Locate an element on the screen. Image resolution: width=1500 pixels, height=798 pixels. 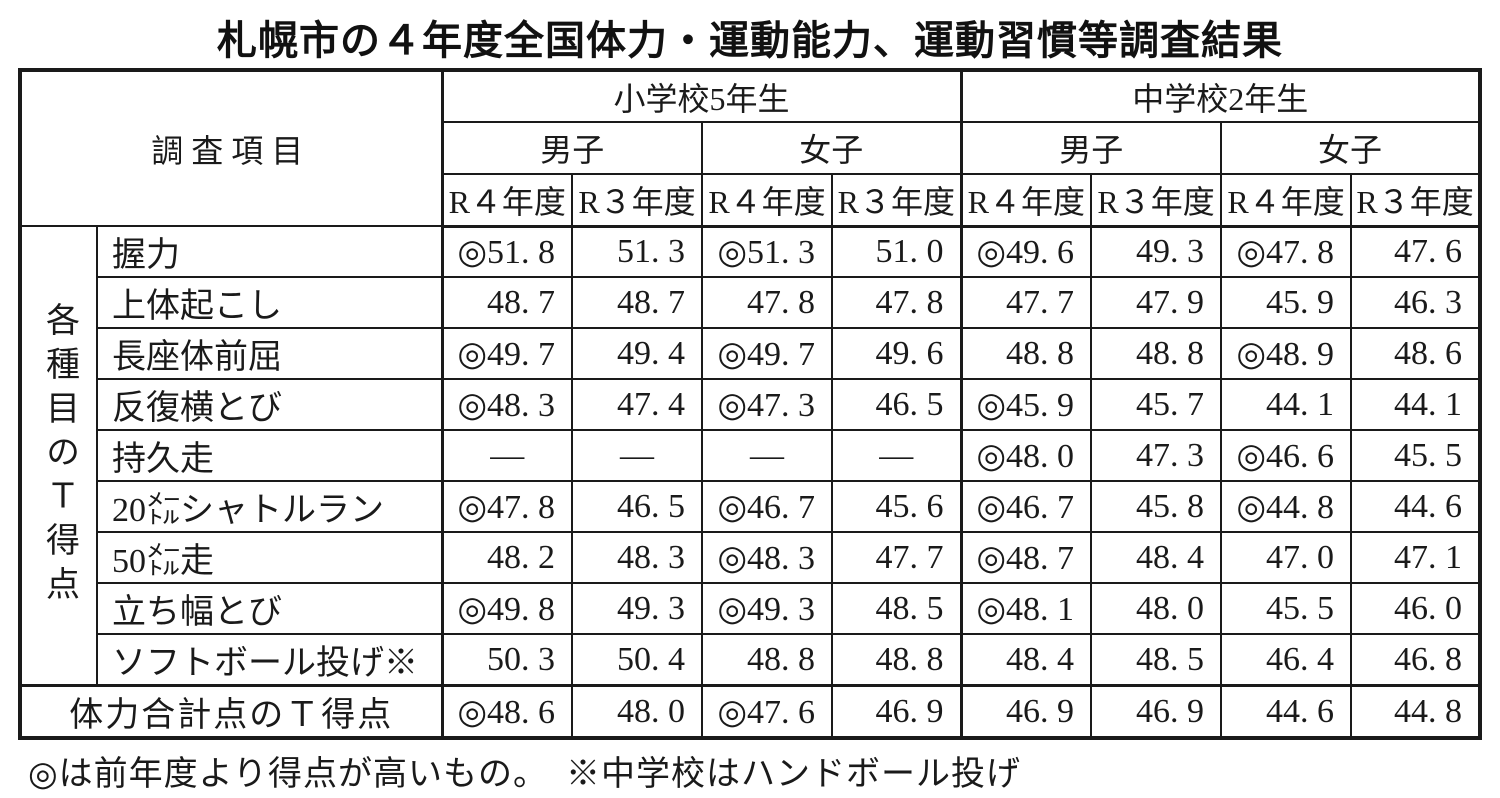
value-cell: 46. 8 is located at coordinates (1416, 660).